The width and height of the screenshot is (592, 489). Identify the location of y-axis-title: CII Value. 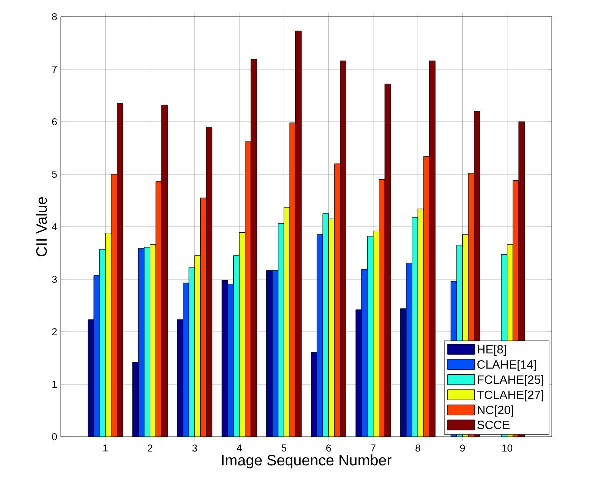
(42, 227).